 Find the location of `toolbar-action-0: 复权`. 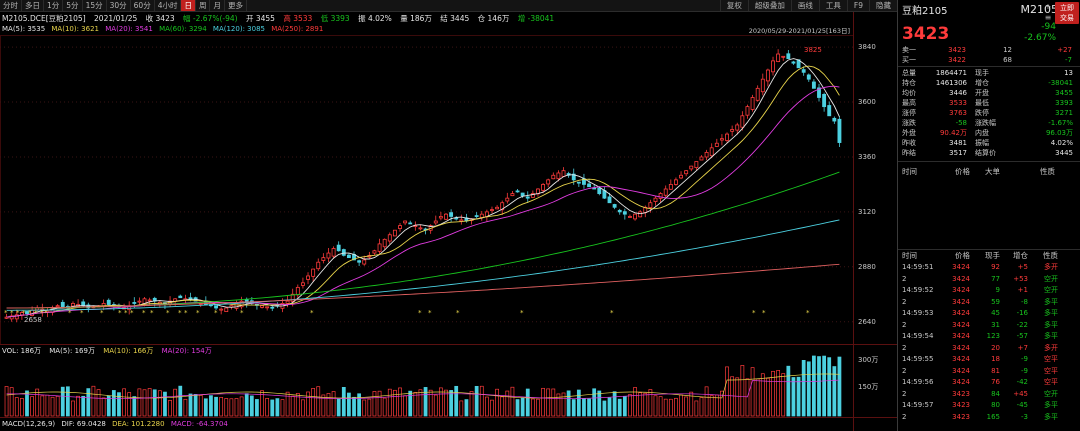

toolbar-action-0: 复权 is located at coordinates (733, 5).